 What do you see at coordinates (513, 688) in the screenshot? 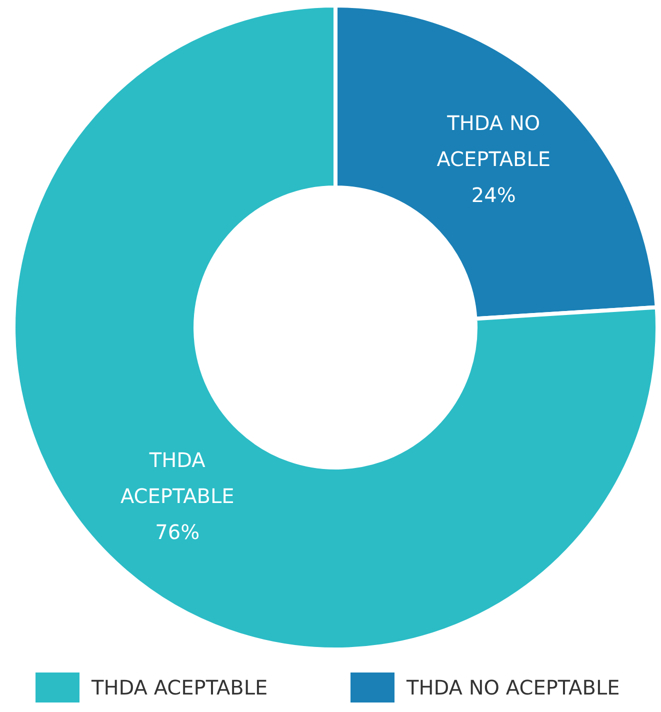
I see `legend-label: THDA NO ACEPTABLE` at bounding box center [513, 688].